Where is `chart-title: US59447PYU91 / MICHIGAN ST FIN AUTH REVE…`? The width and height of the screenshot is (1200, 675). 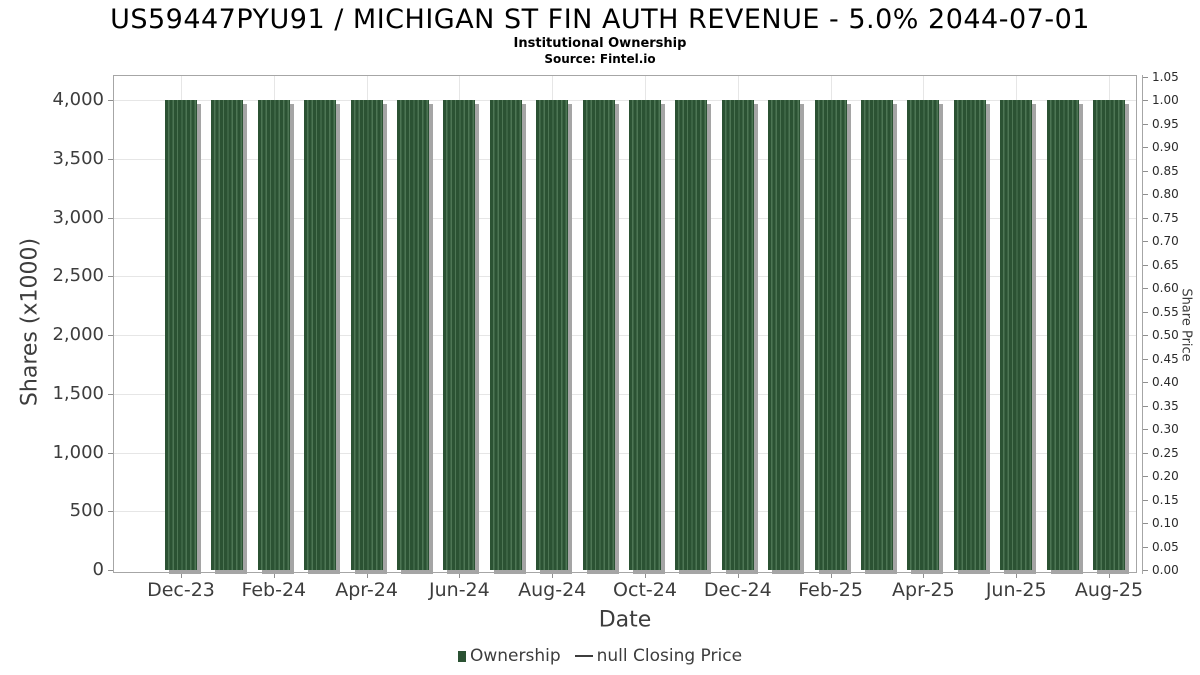
chart-title: US59447PYU91 / MICHIGAN ST FIN AUTH REVE… is located at coordinates (600, 19).